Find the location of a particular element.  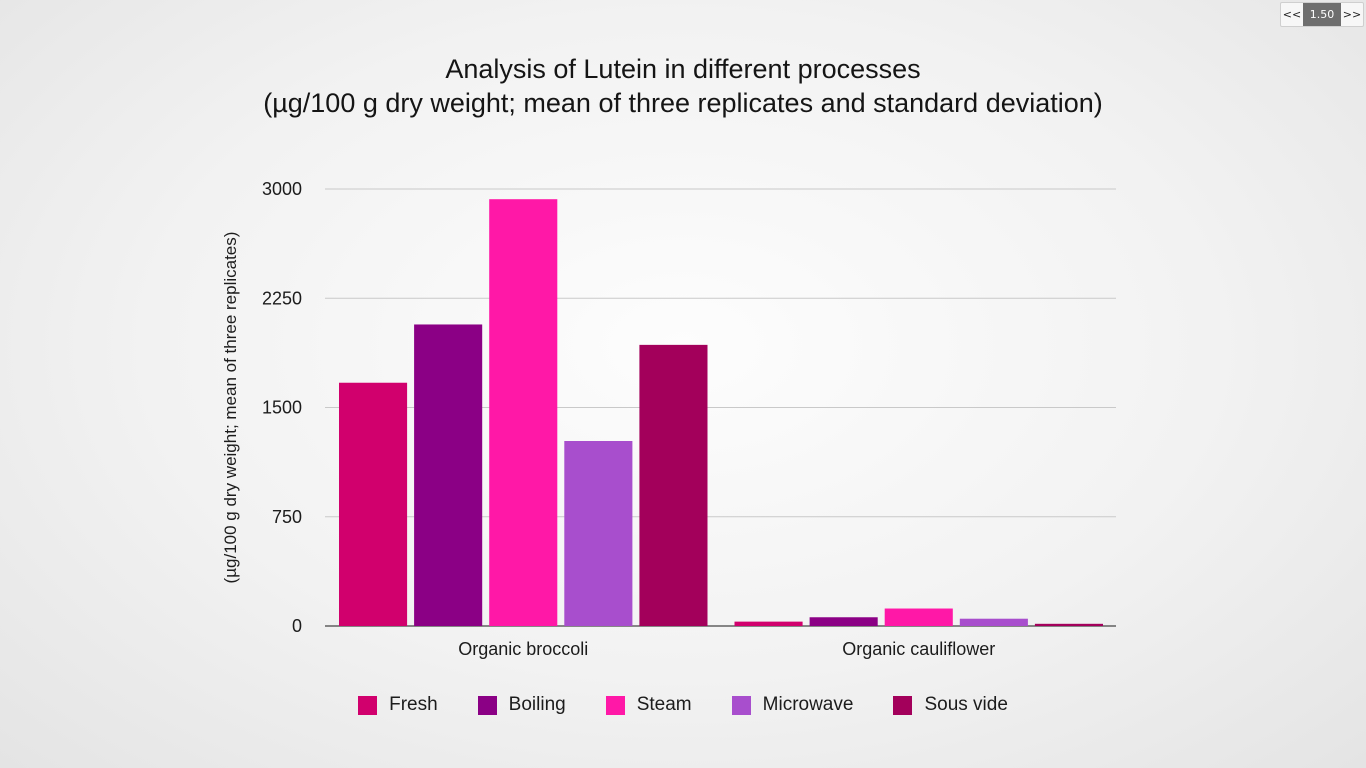

legend-item: Steam is located at coordinates (648, 705).